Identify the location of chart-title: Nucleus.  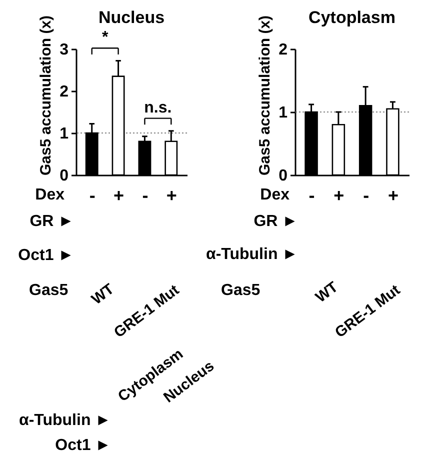
(131, 17).